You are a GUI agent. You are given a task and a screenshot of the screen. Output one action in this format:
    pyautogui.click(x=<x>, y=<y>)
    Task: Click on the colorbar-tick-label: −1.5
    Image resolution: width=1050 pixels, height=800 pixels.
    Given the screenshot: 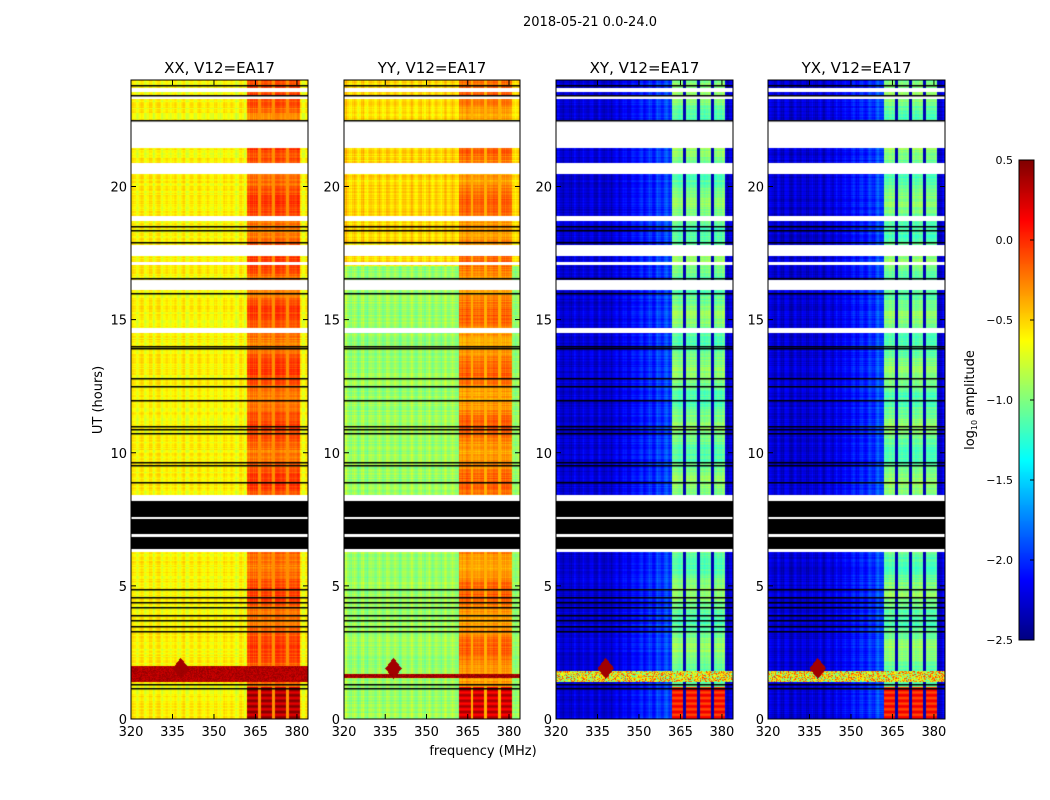 What is the action you would take?
    pyautogui.click(x=999, y=480)
    